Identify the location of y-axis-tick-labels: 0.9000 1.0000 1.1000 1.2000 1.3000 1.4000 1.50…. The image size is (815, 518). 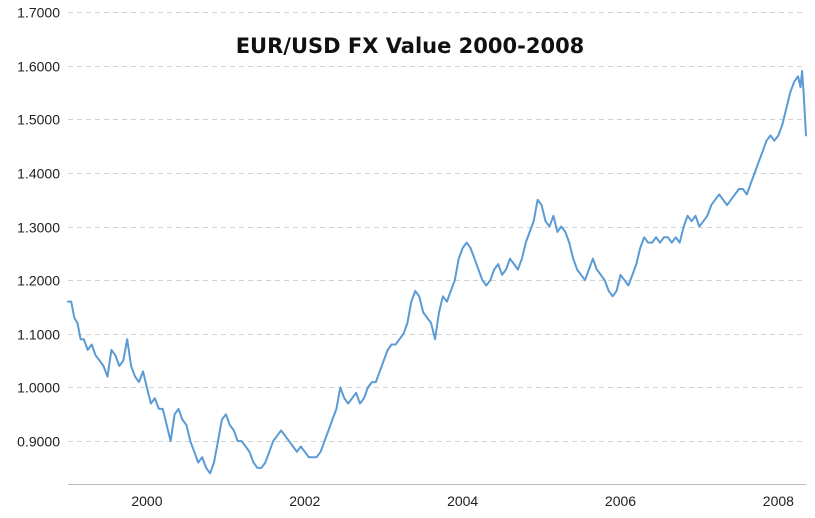
(38, 227).